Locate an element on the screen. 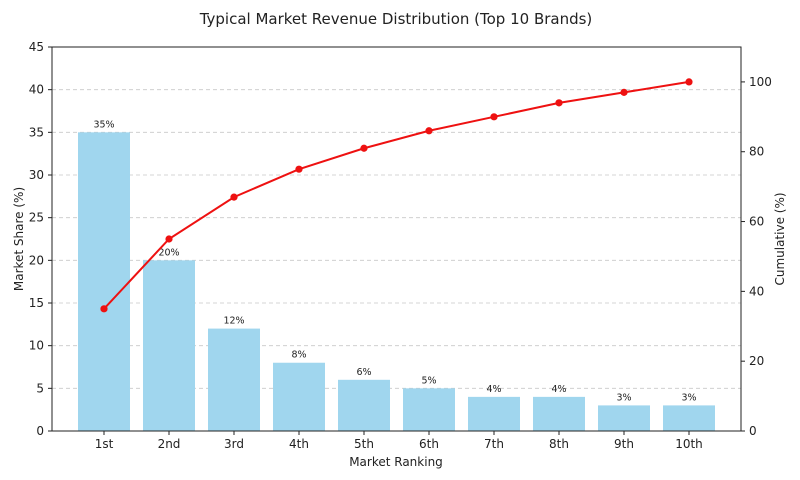  x-tick-label: 7th is located at coordinates (494, 444).